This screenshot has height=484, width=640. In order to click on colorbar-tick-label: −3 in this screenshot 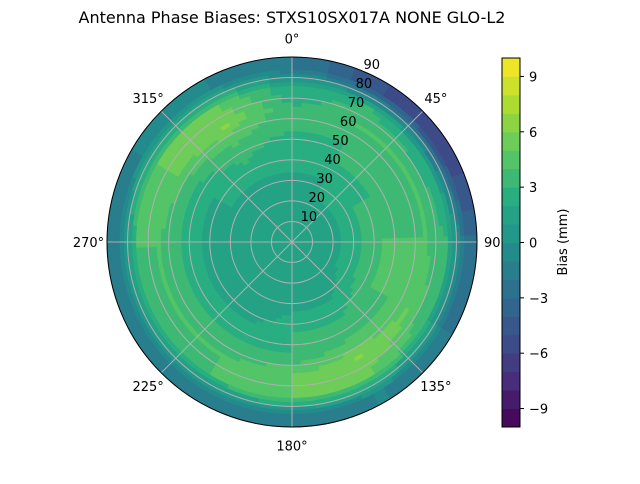, I will do `click(538, 299)`.